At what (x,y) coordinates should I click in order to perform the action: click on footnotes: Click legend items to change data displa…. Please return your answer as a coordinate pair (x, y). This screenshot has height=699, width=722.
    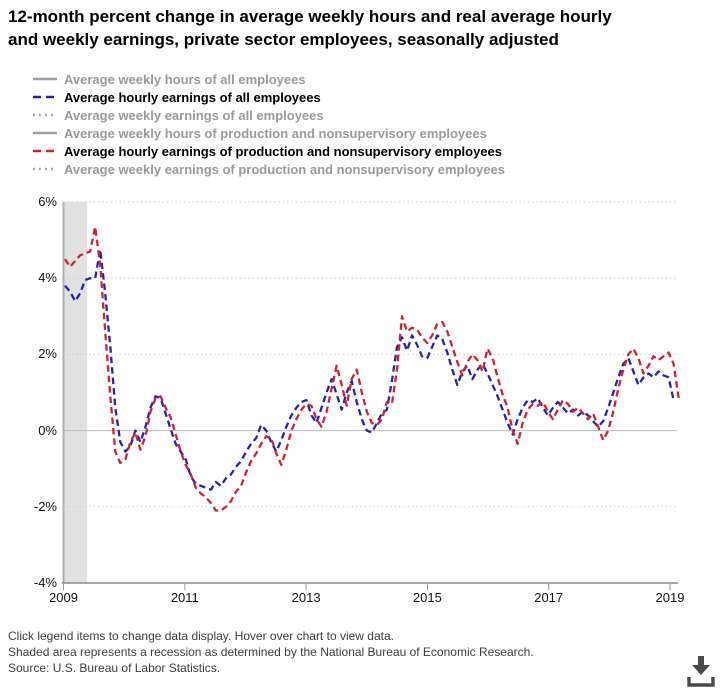
    Looking at the image, I should click on (271, 652).